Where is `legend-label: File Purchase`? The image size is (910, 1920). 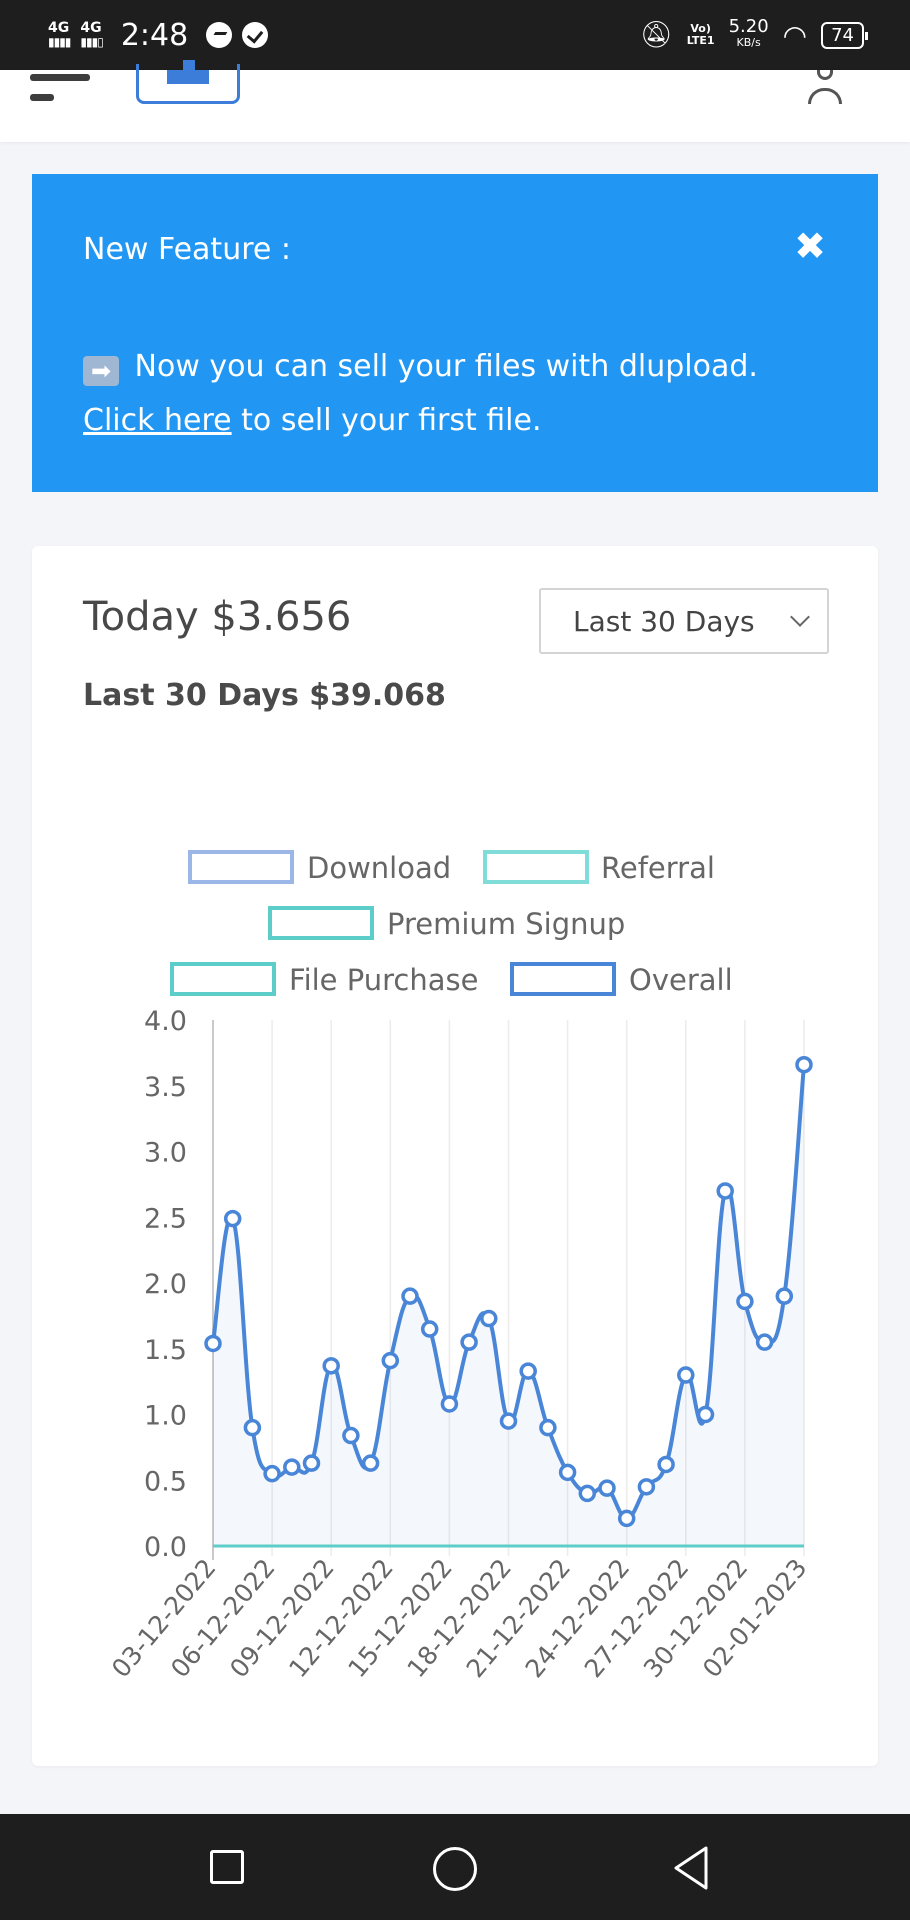
legend-label: File Purchase is located at coordinates (383, 980).